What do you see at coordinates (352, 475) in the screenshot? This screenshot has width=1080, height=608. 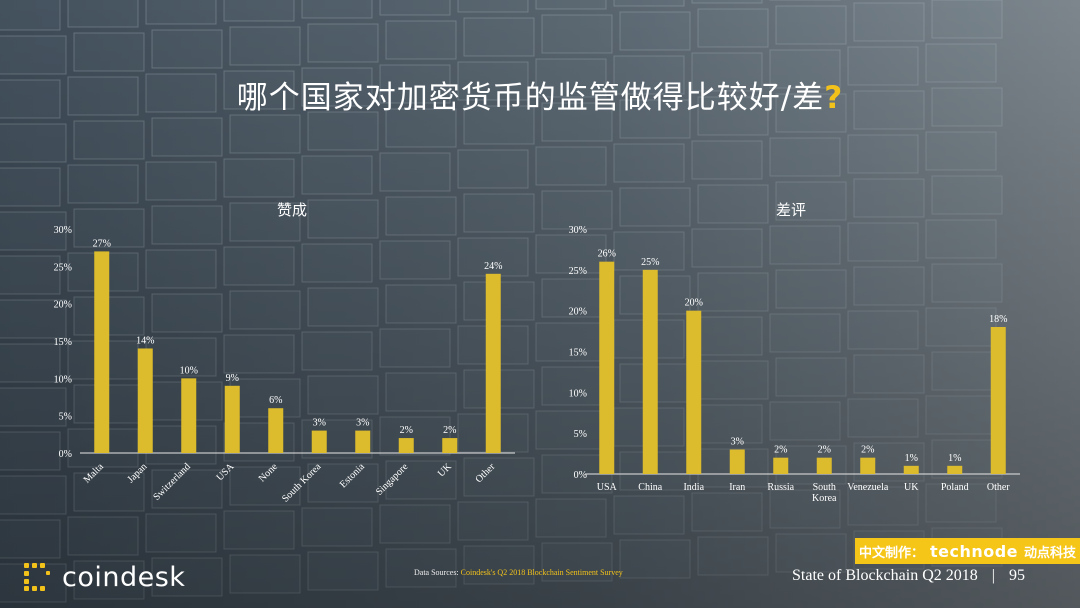 I see `x-tick-label: Estonia` at bounding box center [352, 475].